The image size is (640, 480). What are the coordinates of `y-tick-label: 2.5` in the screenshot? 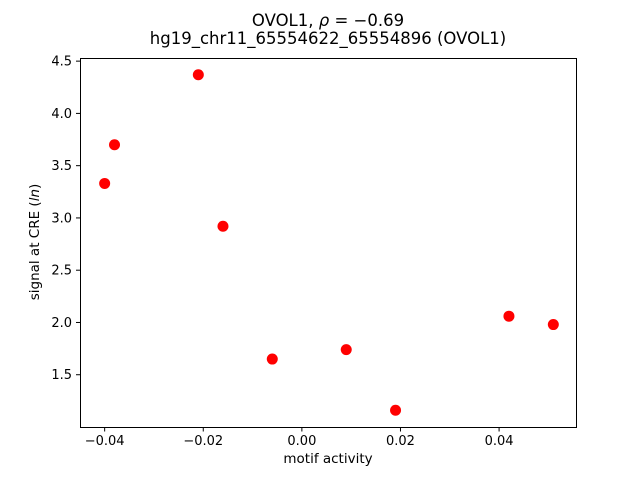 It's located at (61, 271).